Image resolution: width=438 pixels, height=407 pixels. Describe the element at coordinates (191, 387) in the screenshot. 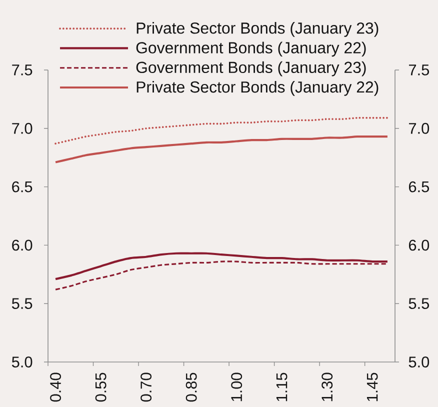

I see `x-tick-label: 0.85` at that location.